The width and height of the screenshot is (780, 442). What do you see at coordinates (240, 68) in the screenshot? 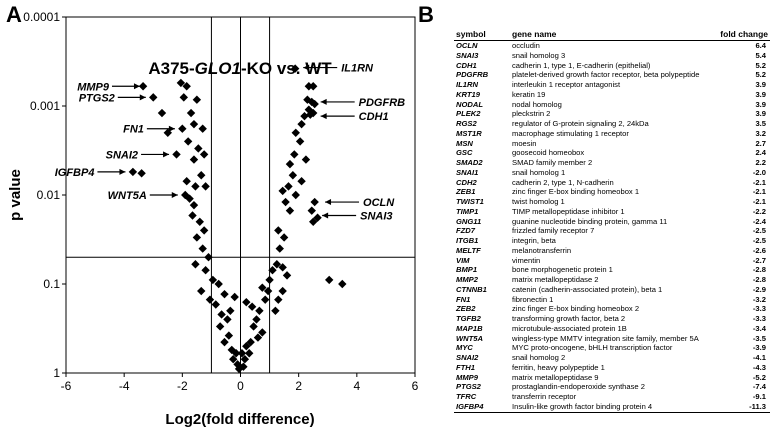
I see `chart-title: A375-GLO1-KO vs. WT` at bounding box center [240, 68].